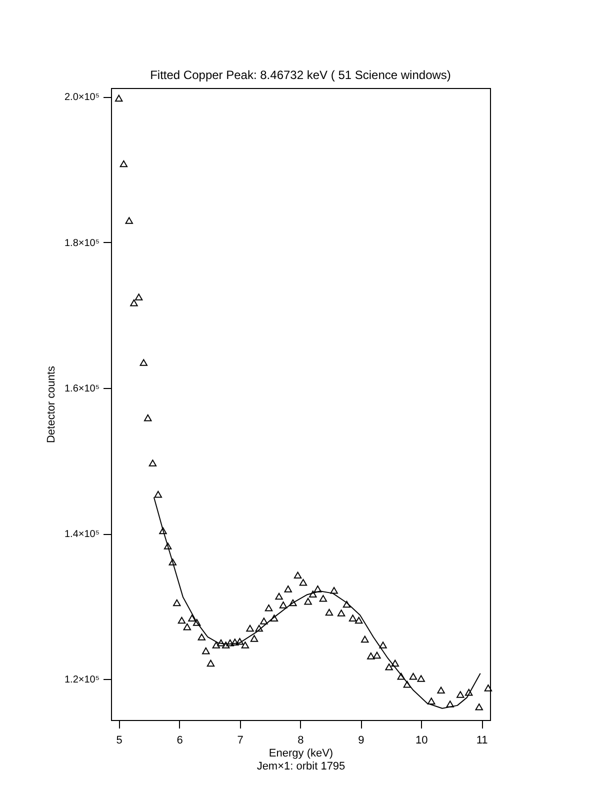  What do you see at coordinates (179, 740) in the screenshot?
I see `x-tick-label: 6` at bounding box center [179, 740].